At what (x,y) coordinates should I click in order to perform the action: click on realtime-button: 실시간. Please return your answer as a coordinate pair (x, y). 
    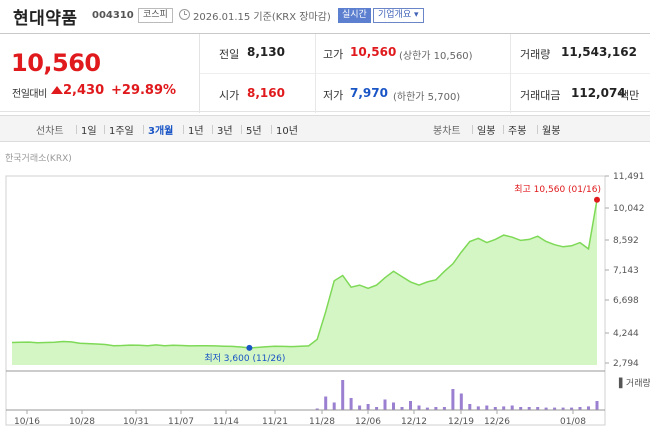
    Looking at the image, I should click on (354, 15).